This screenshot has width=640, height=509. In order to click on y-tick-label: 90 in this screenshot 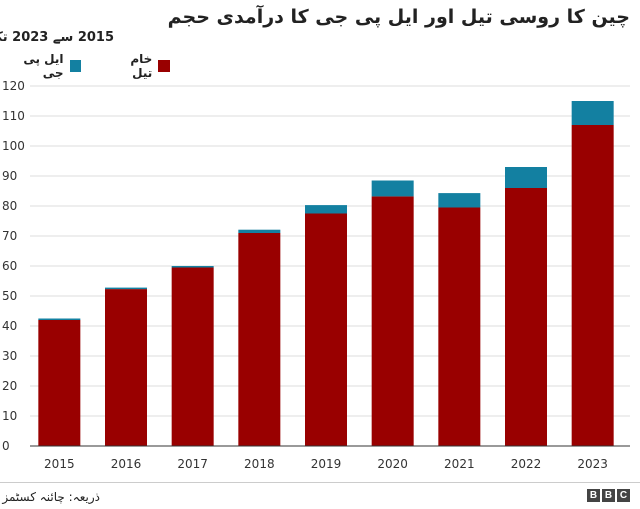, I will do `click(9, 176)`.